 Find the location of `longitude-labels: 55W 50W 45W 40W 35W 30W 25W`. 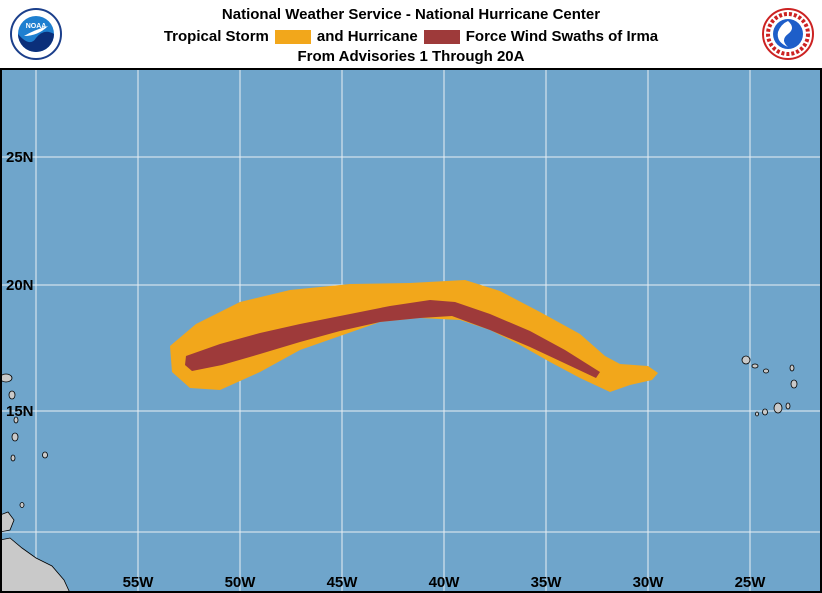

longitude-labels: 55W 50W 45W 40W 35W 30W 25W is located at coordinates (445, 582).